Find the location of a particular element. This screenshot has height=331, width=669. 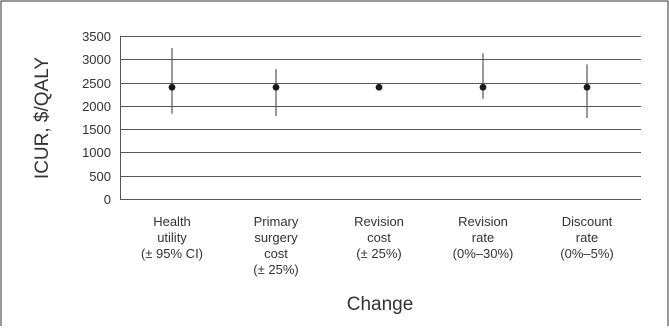

category-label: Revision cost (± 25%) is located at coordinates (379, 237).